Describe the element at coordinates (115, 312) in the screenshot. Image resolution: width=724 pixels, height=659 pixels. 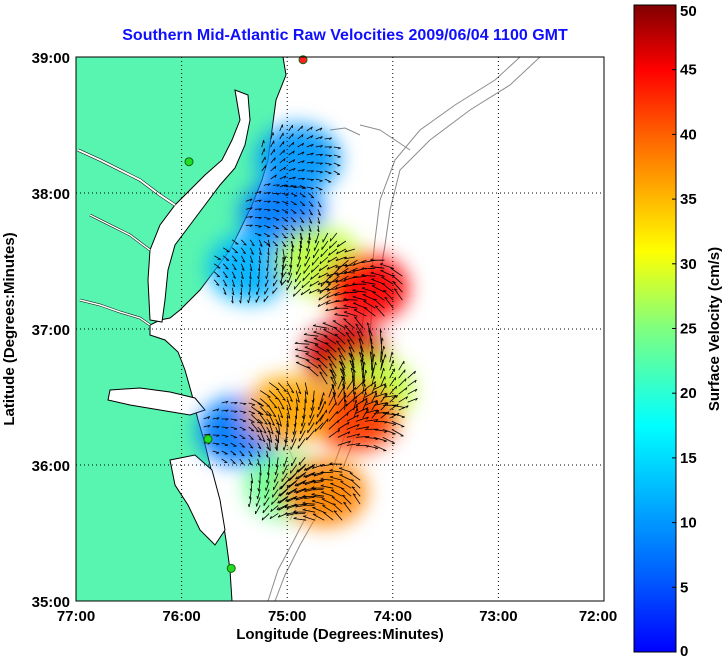
I see `james-river-fill` at that location.